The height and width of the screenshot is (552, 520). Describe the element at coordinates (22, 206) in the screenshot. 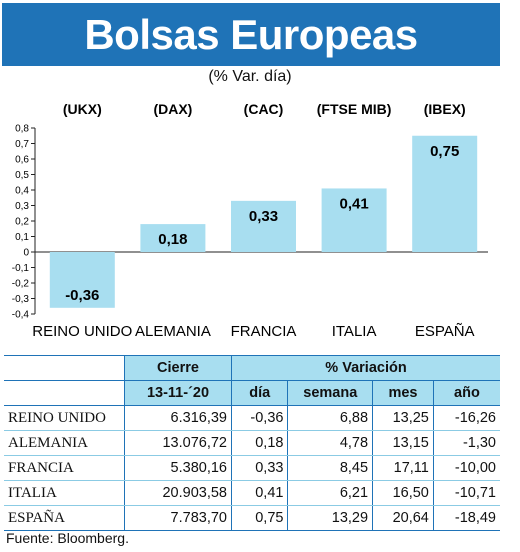

I see `y-tick-label: 0,3` at that location.